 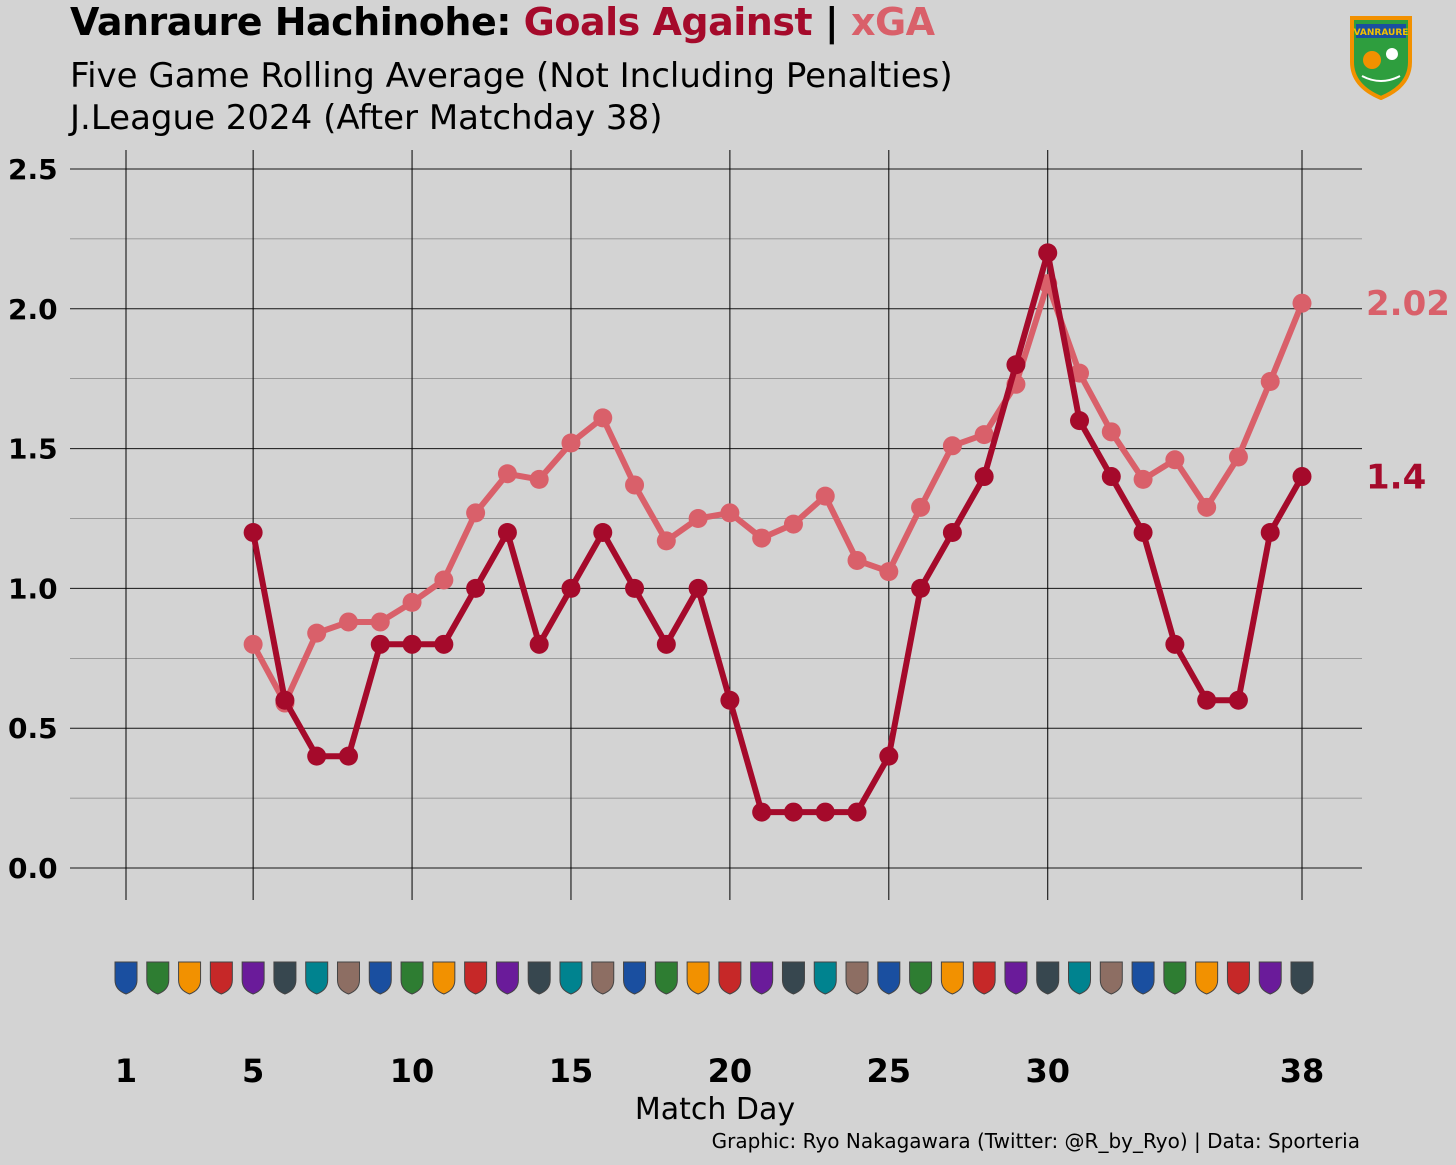 What do you see at coordinates (33, 588) in the screenshot?
I see `y-tick-label: 1.0` at bounding box center [33, 588].